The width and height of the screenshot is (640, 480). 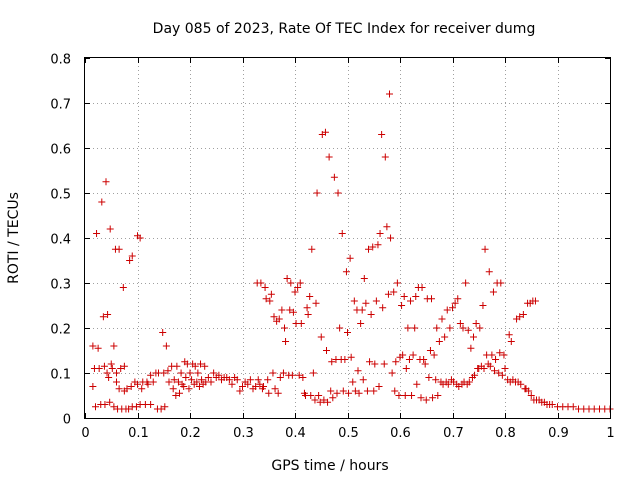 I want to click on y-tick-label: 0.8, so click(x=60, y=60).